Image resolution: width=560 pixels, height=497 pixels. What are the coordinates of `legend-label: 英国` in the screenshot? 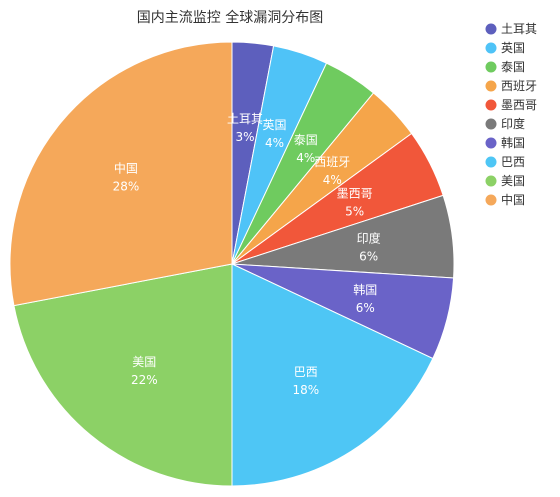 It's located at (513, 48).